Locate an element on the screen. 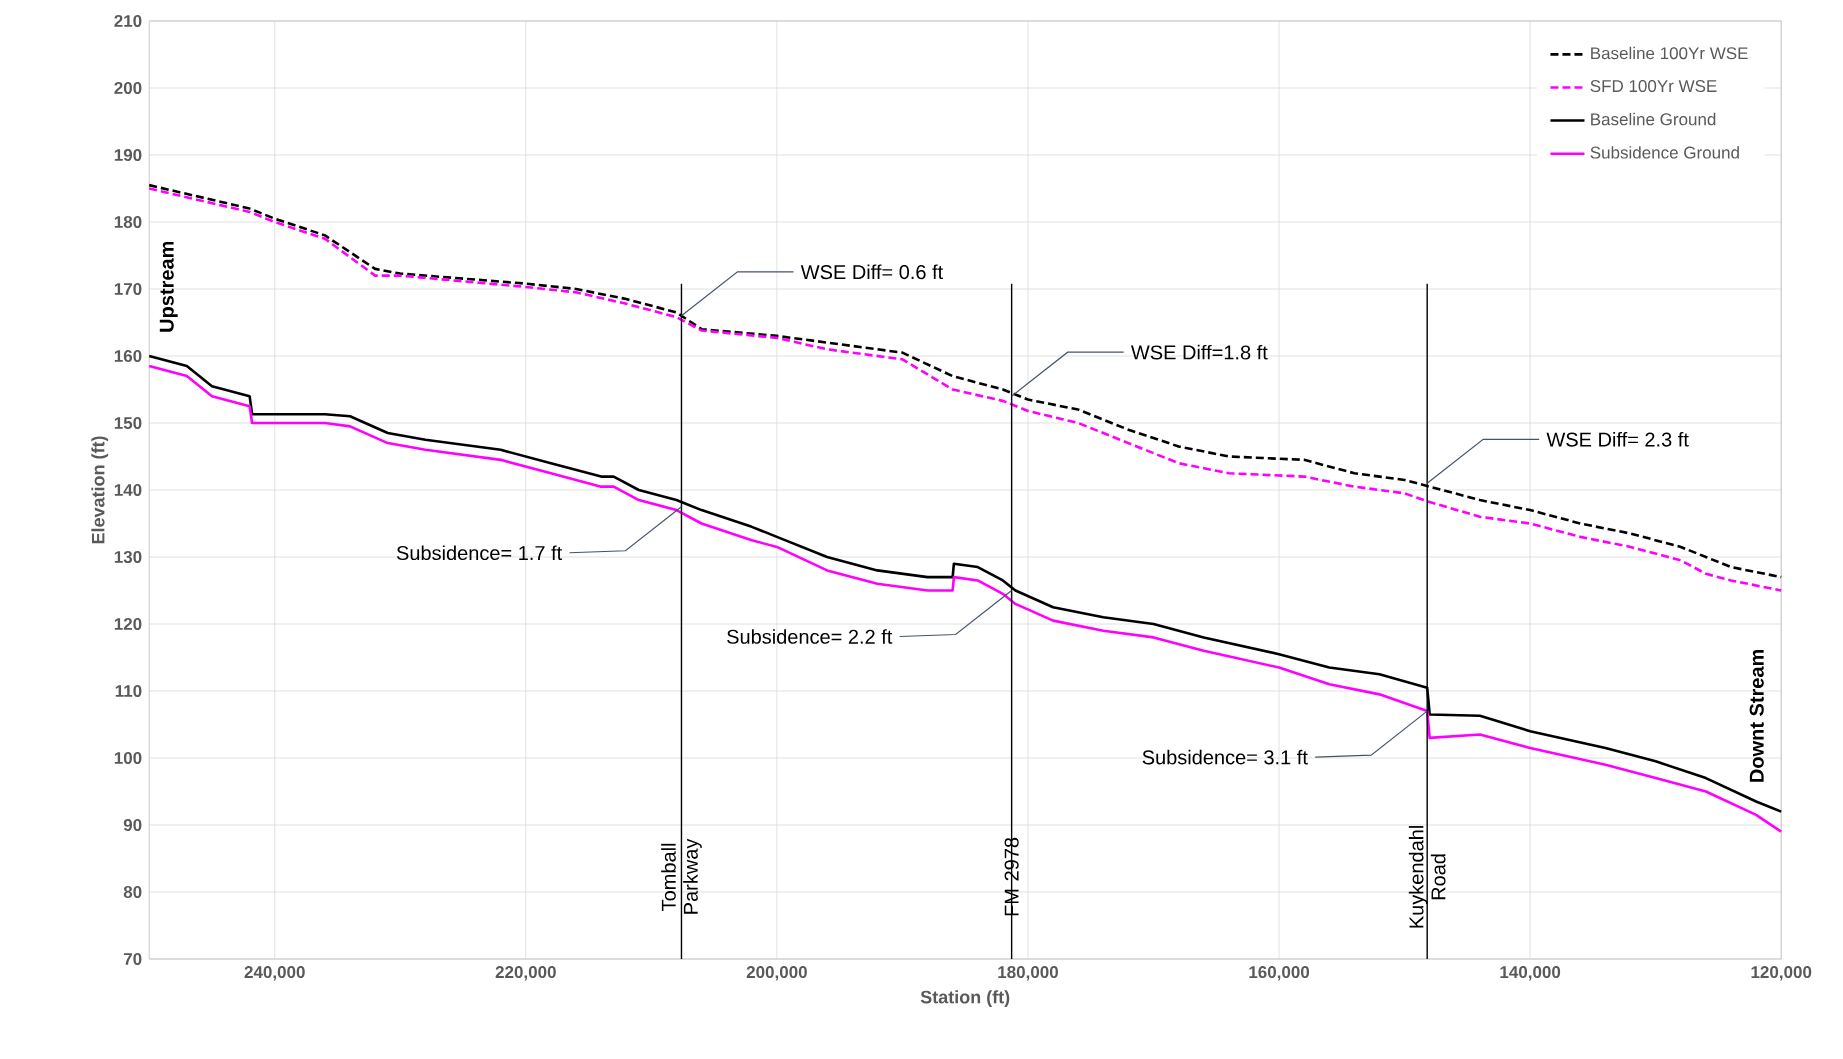 The width and height of the screenshot is (1843, 1059). annotation: Upstream is located at coordinates (168, 286).